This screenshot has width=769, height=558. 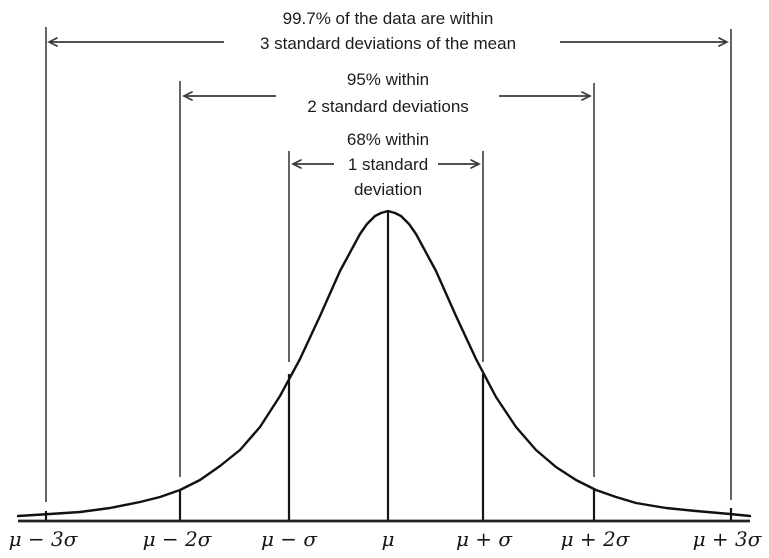 What do you see at coordinates (388, 18) in the screenshot?
I see `annotation-3sigma-line1: 99.7% of the data are within` at bounding box center [388, 18].